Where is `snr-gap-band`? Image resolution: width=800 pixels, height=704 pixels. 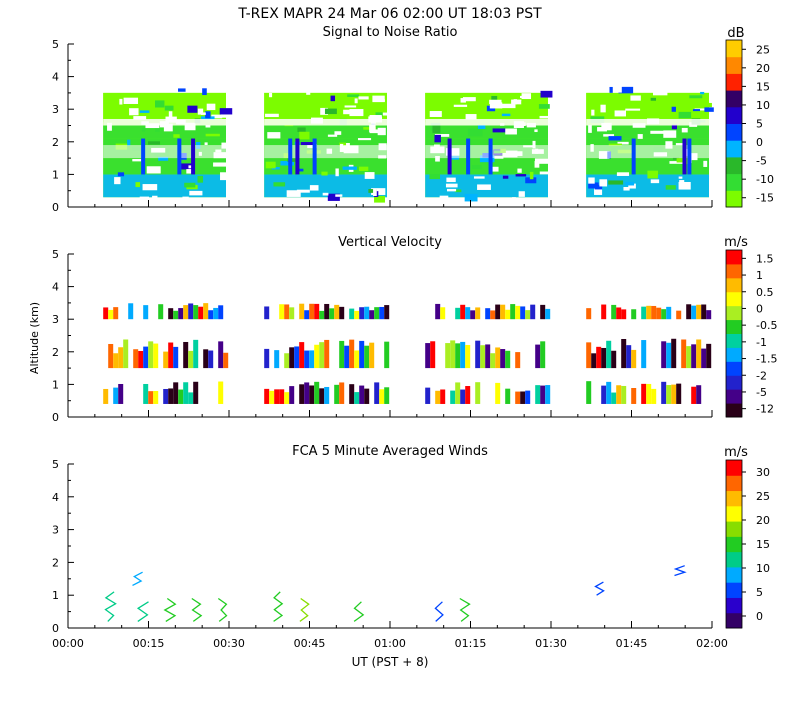 snr-gap-band is located at coordinates (486, 152).